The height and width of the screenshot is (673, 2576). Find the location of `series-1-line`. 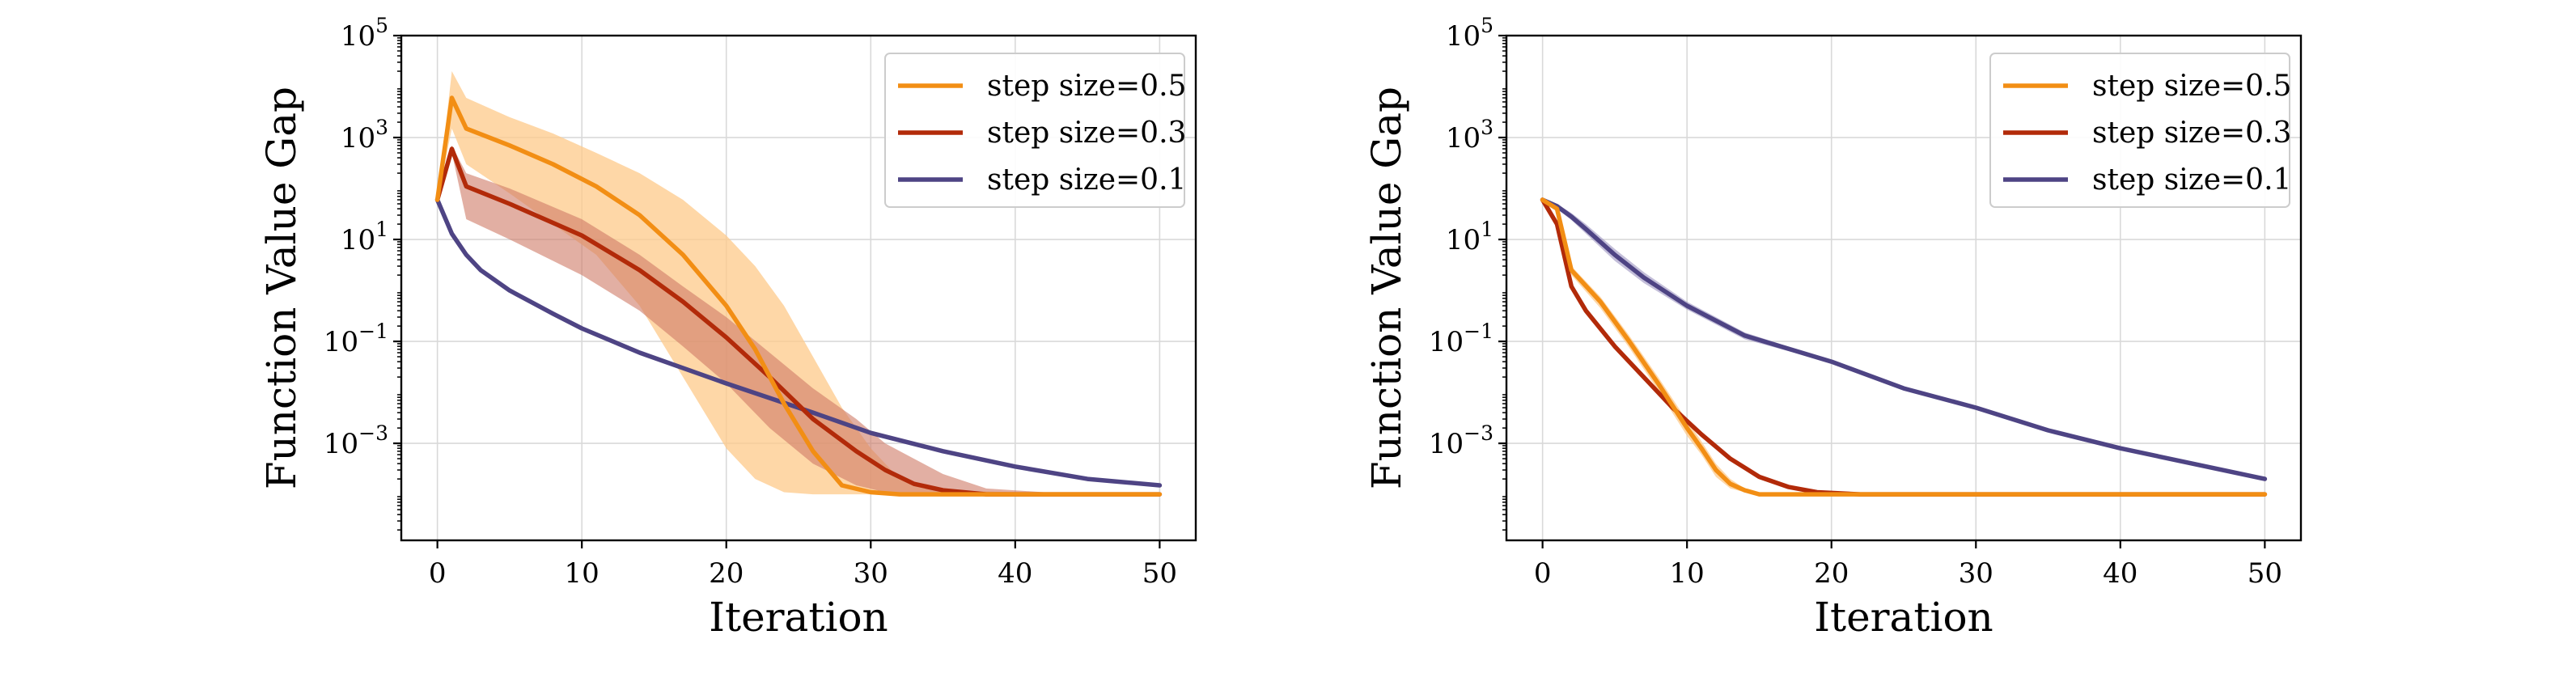

series-1-line is located at coordinates (1904, 347).